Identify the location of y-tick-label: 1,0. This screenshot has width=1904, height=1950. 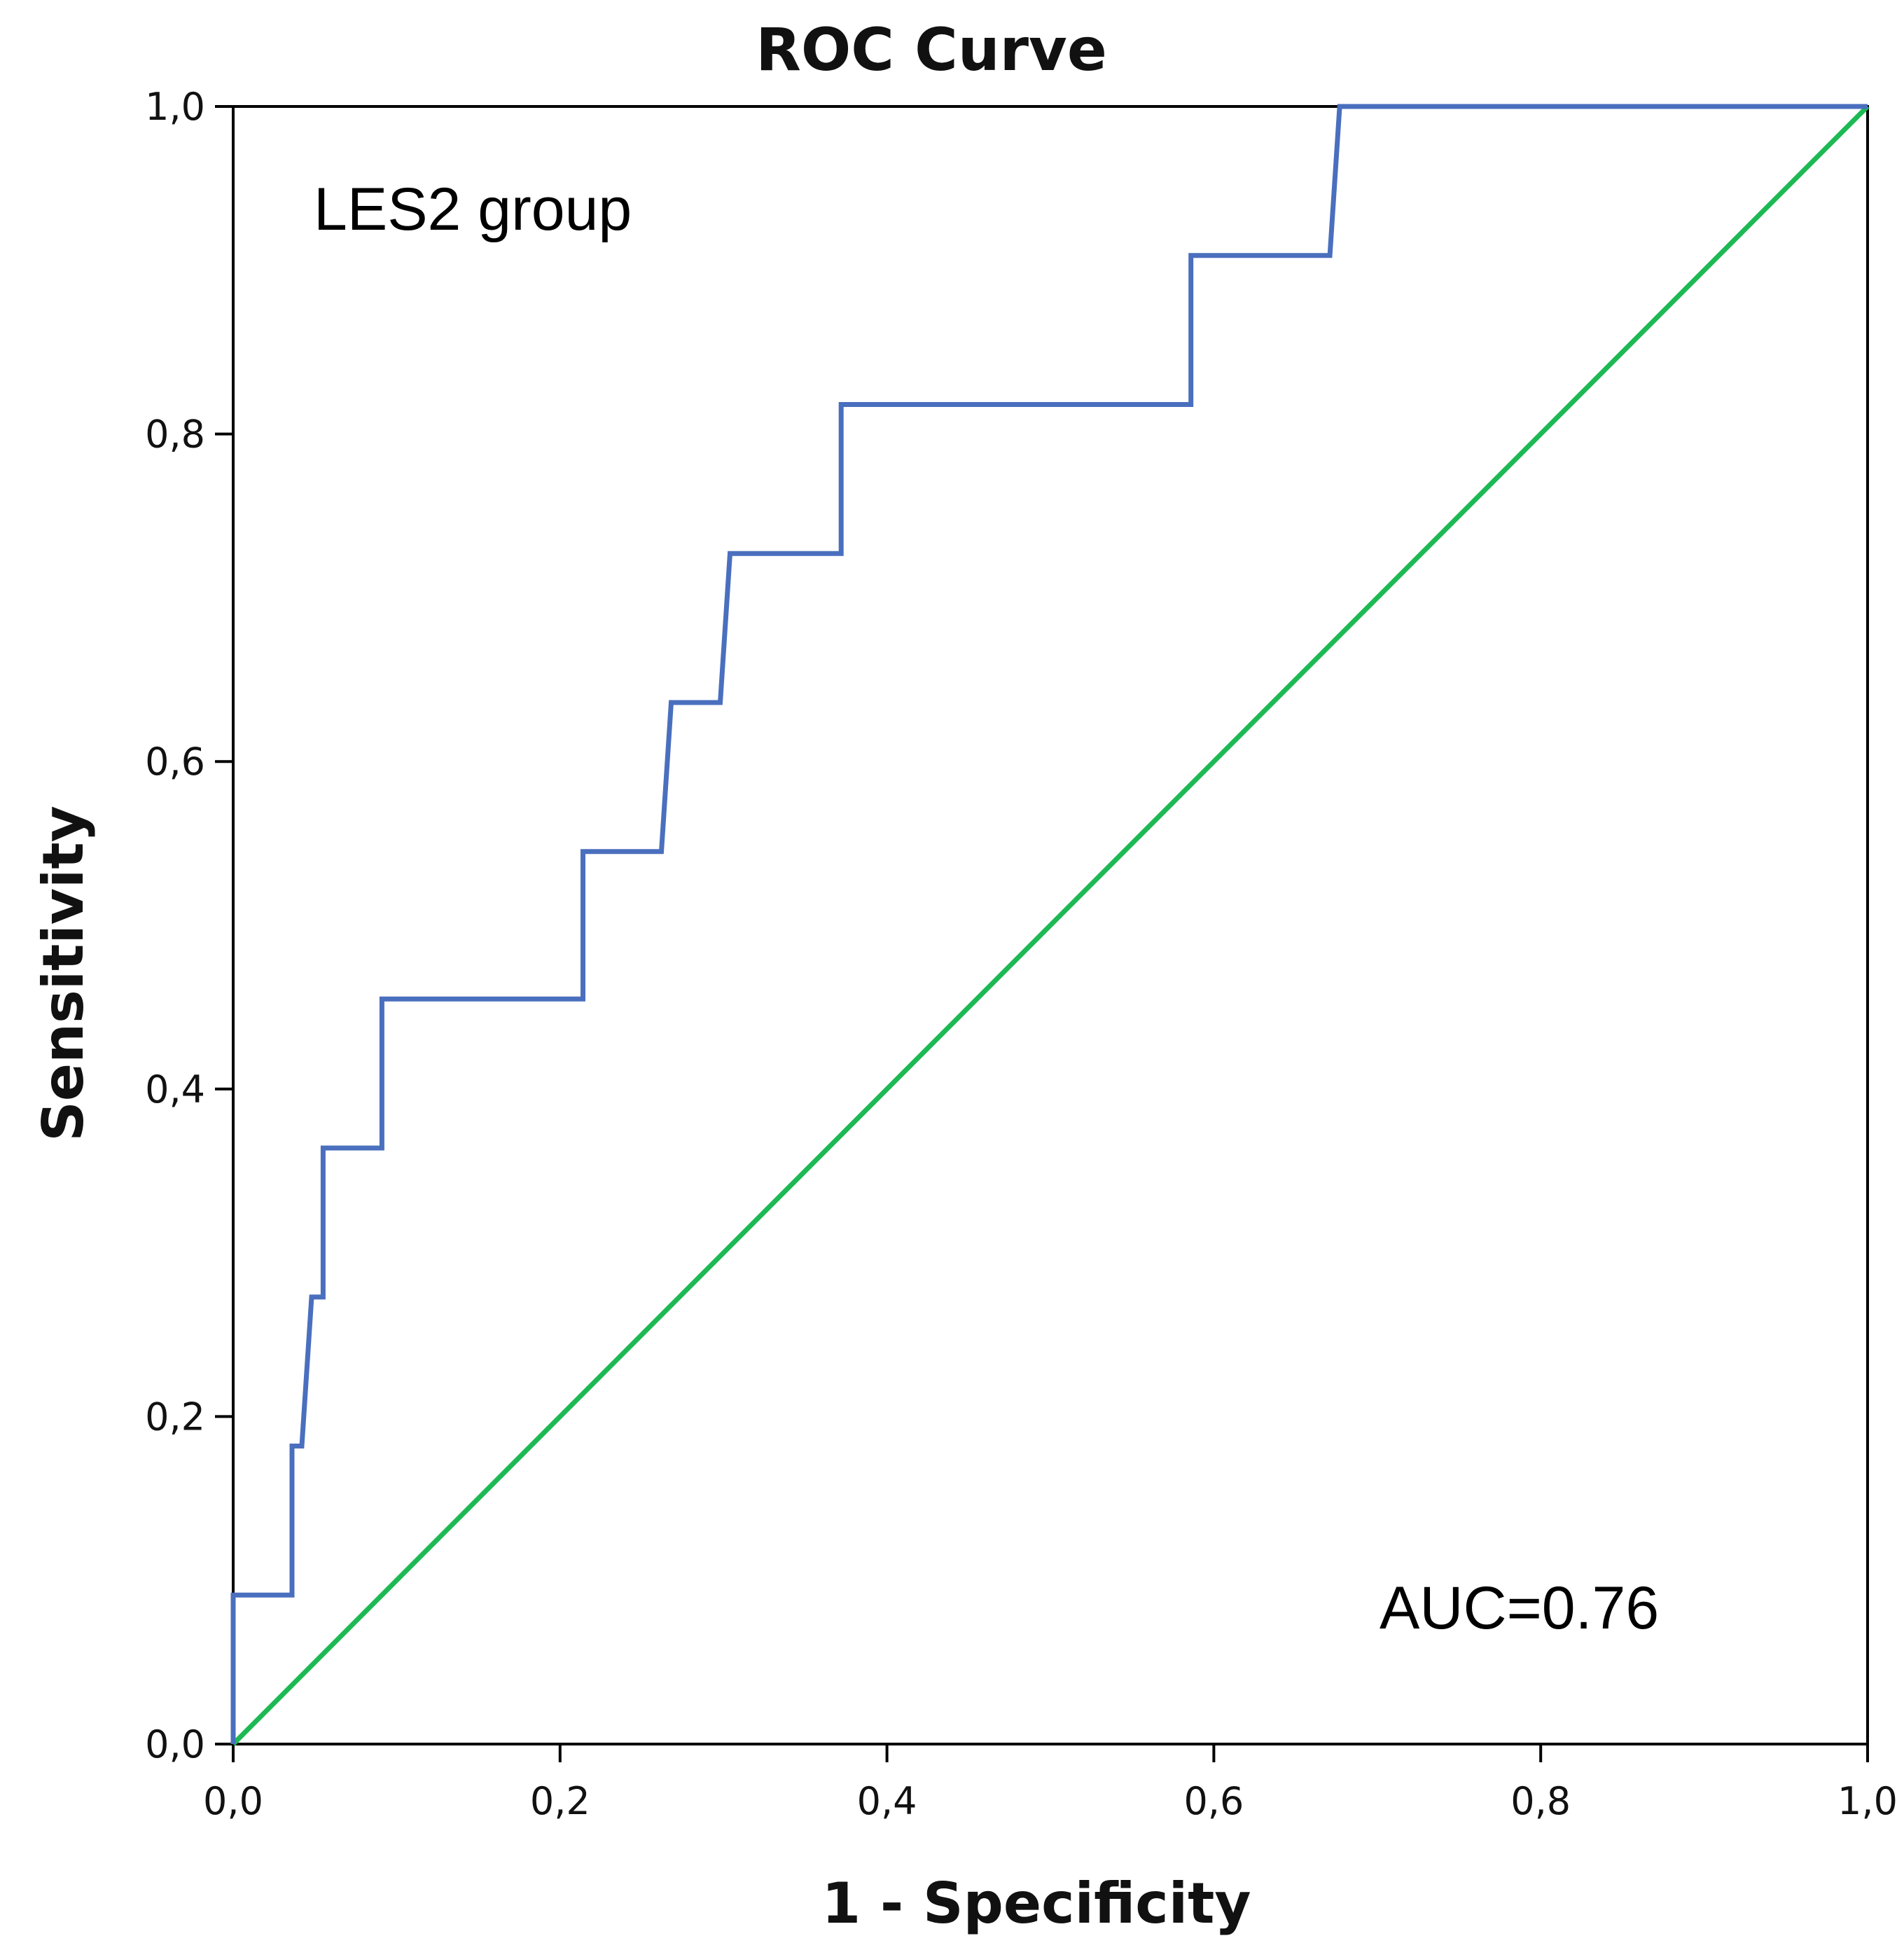
(175, 107).